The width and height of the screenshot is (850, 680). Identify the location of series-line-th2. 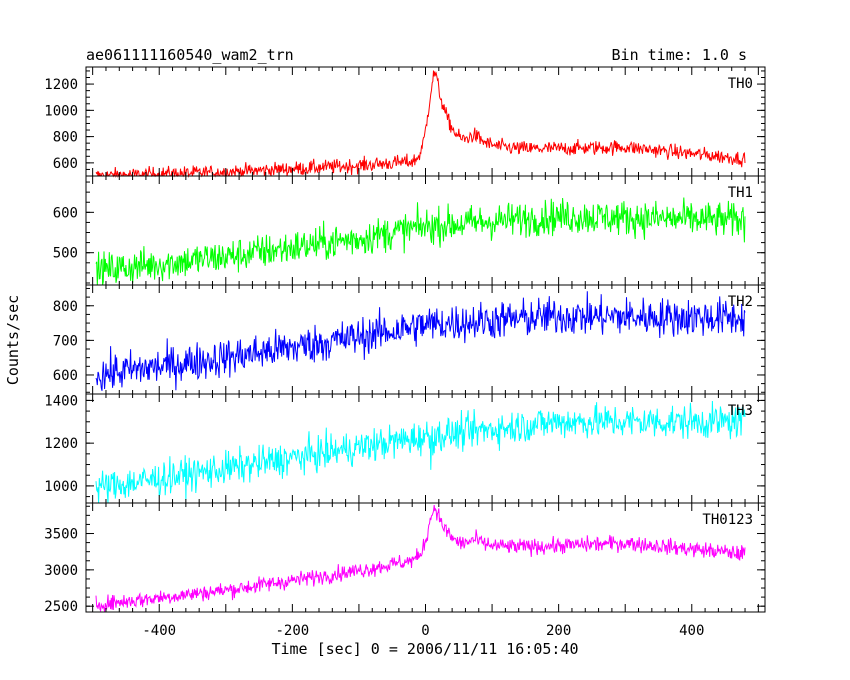
(420, 341).